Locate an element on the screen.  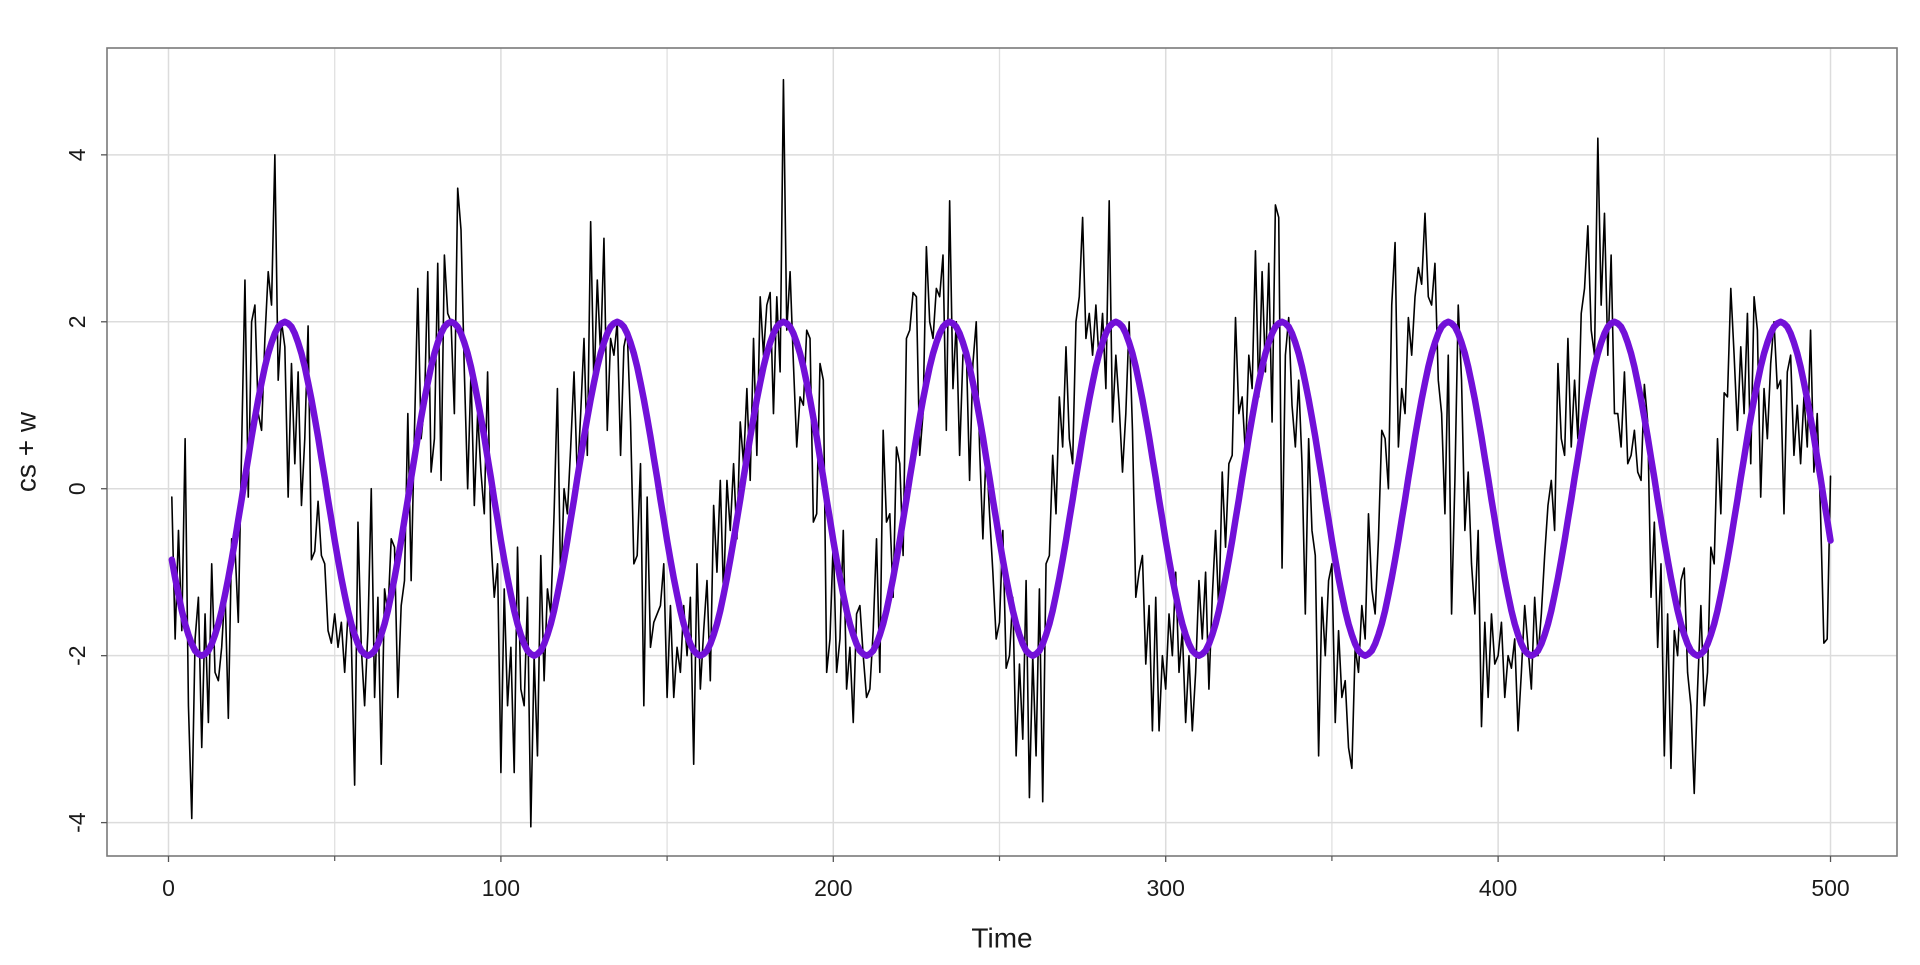
y-tick-label: 2 is located at coordinates (77, 321).